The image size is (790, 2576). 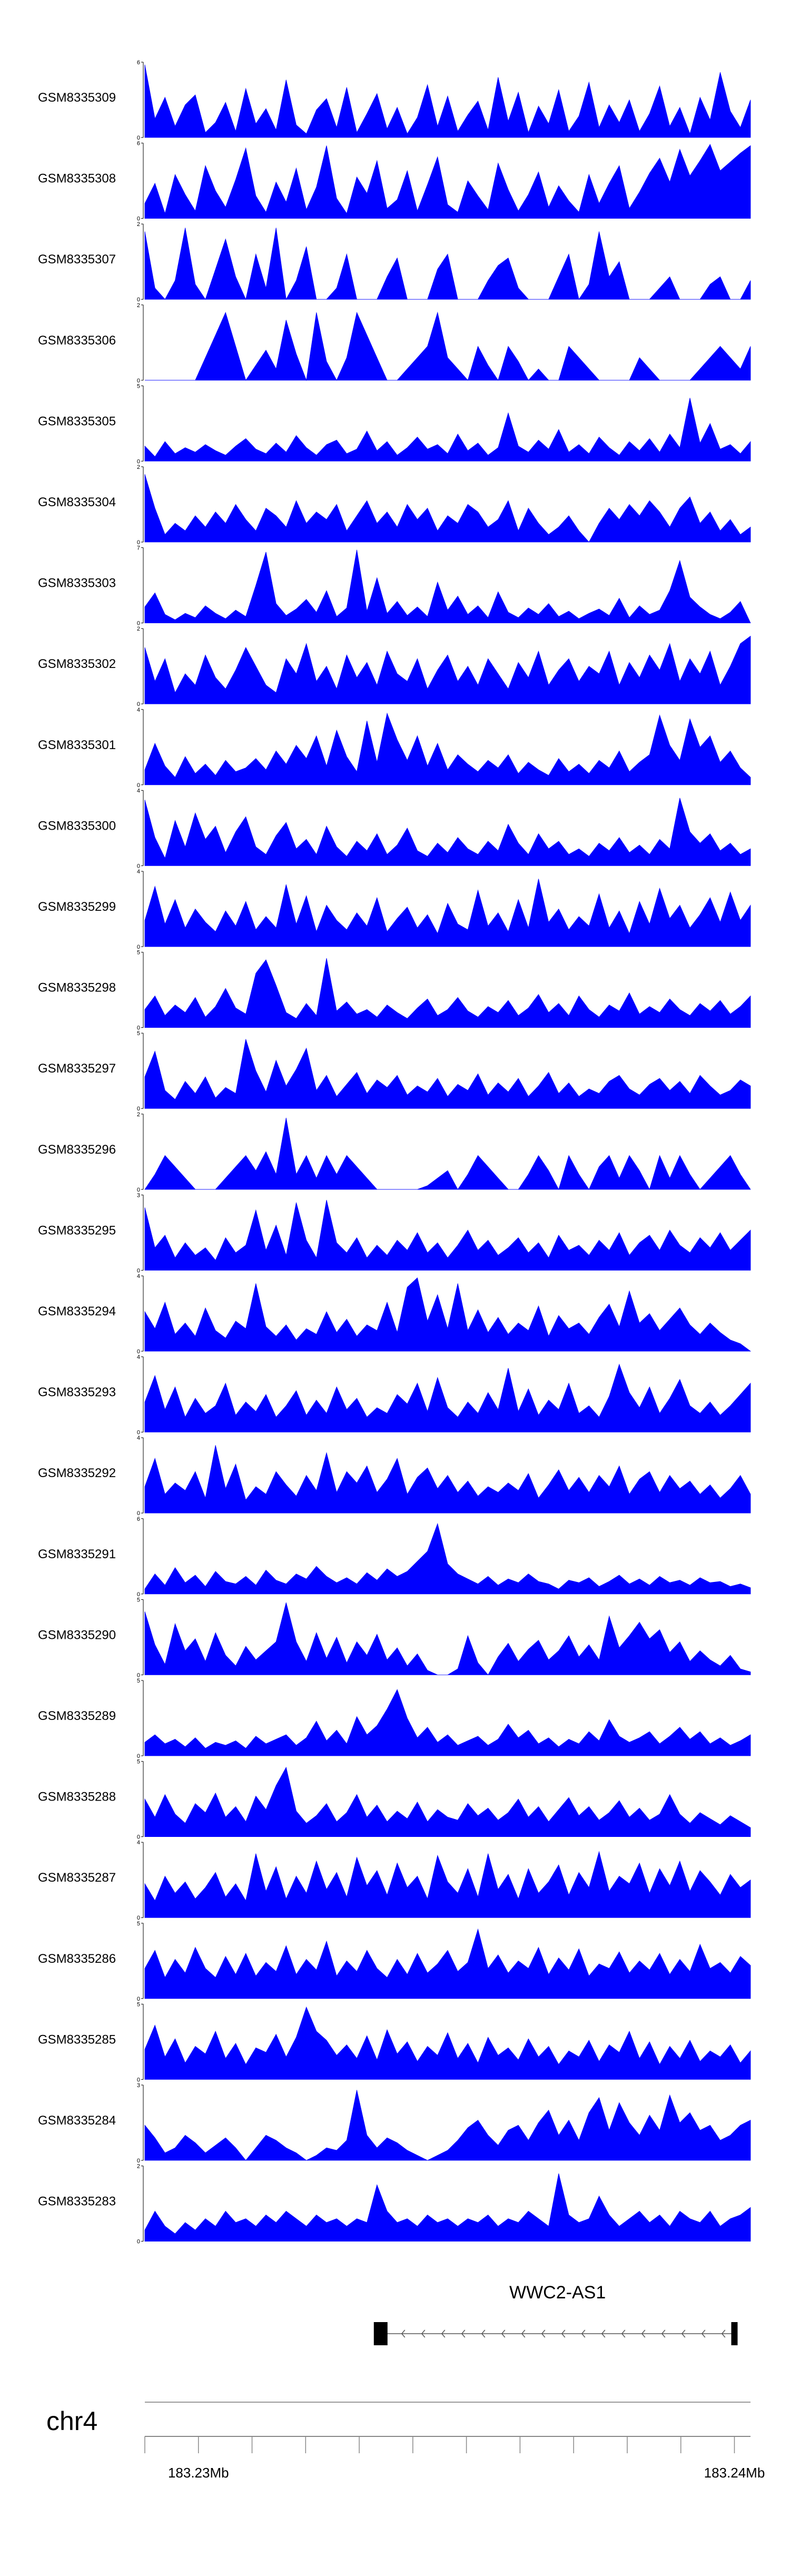 I want to click on track-label: GSM8335306, so click(x=77, y=340).